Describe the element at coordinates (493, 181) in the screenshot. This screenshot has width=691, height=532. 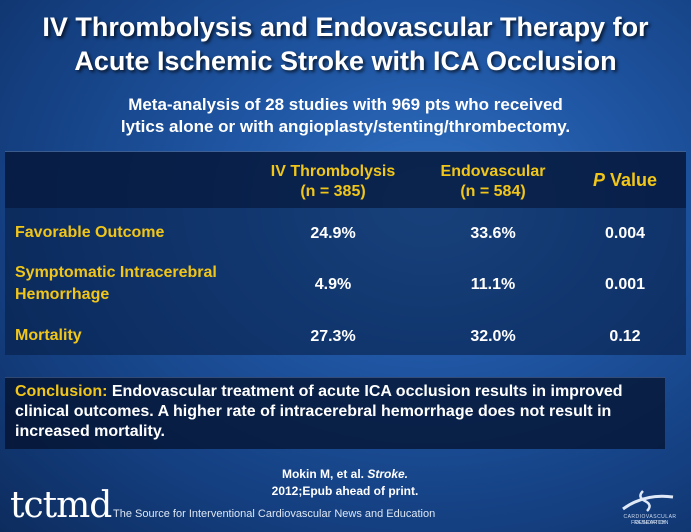
I see `header-endovascular: Endovascular (n = 584)` at that location.